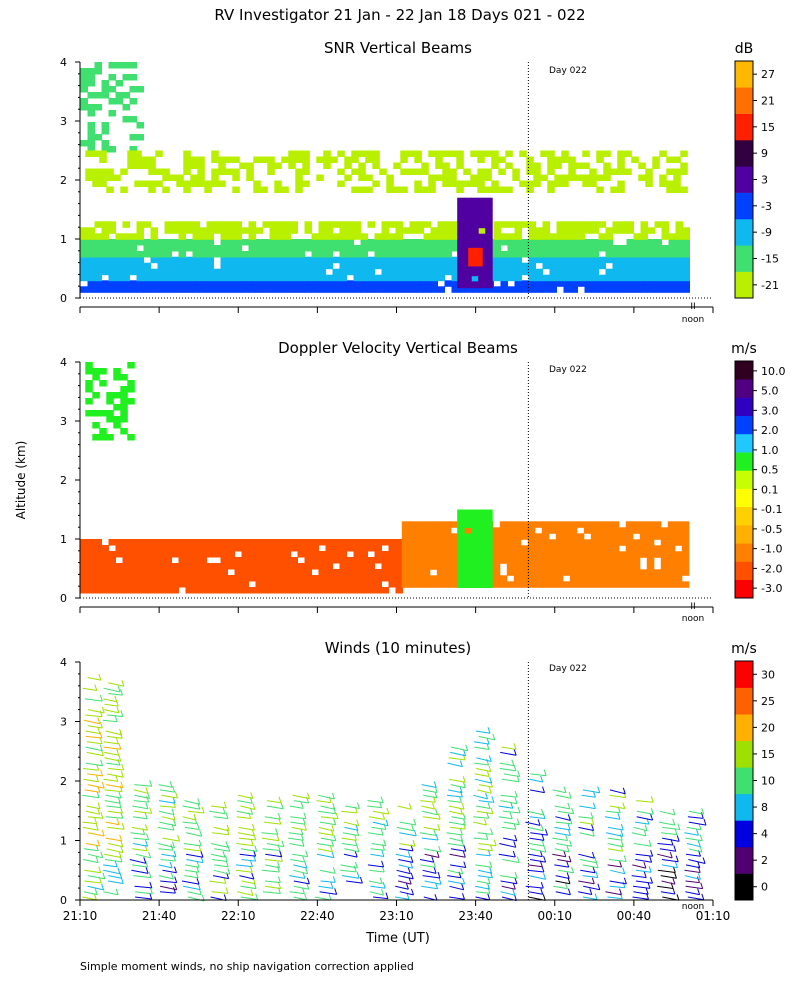  Describe the element at coordinates (744, 406) in the screenshot. I see `colorbar-swatch` at that location.